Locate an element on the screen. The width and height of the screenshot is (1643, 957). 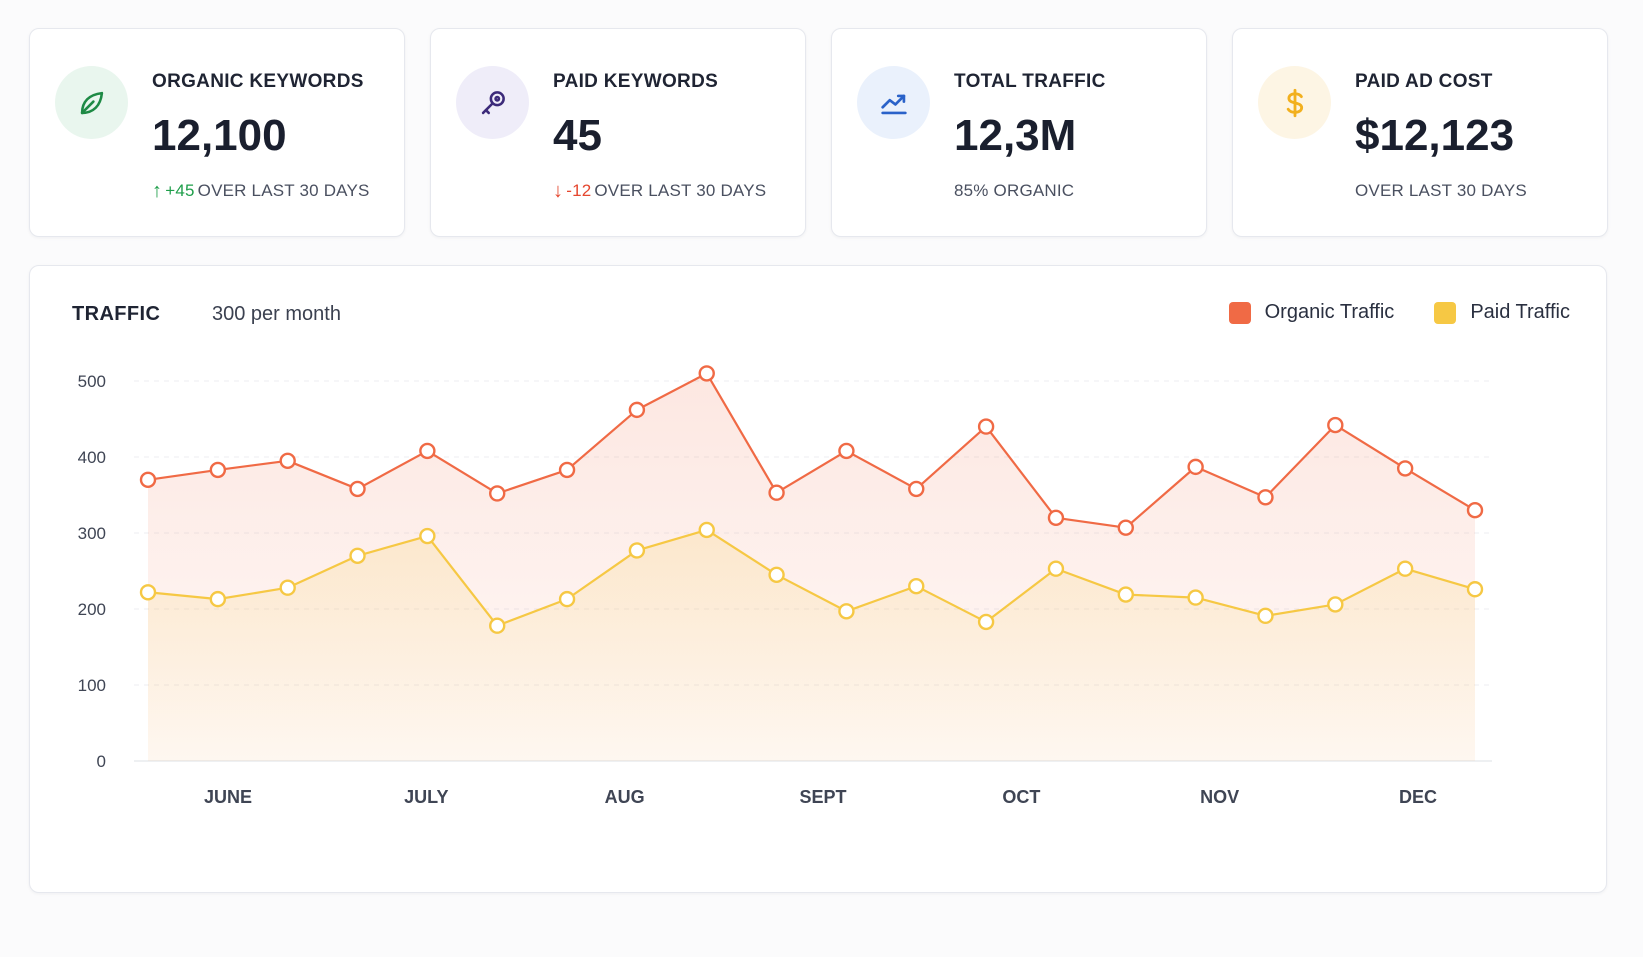
legend-item-organic: Organic Traffic is located at coordinates (1311, 312).